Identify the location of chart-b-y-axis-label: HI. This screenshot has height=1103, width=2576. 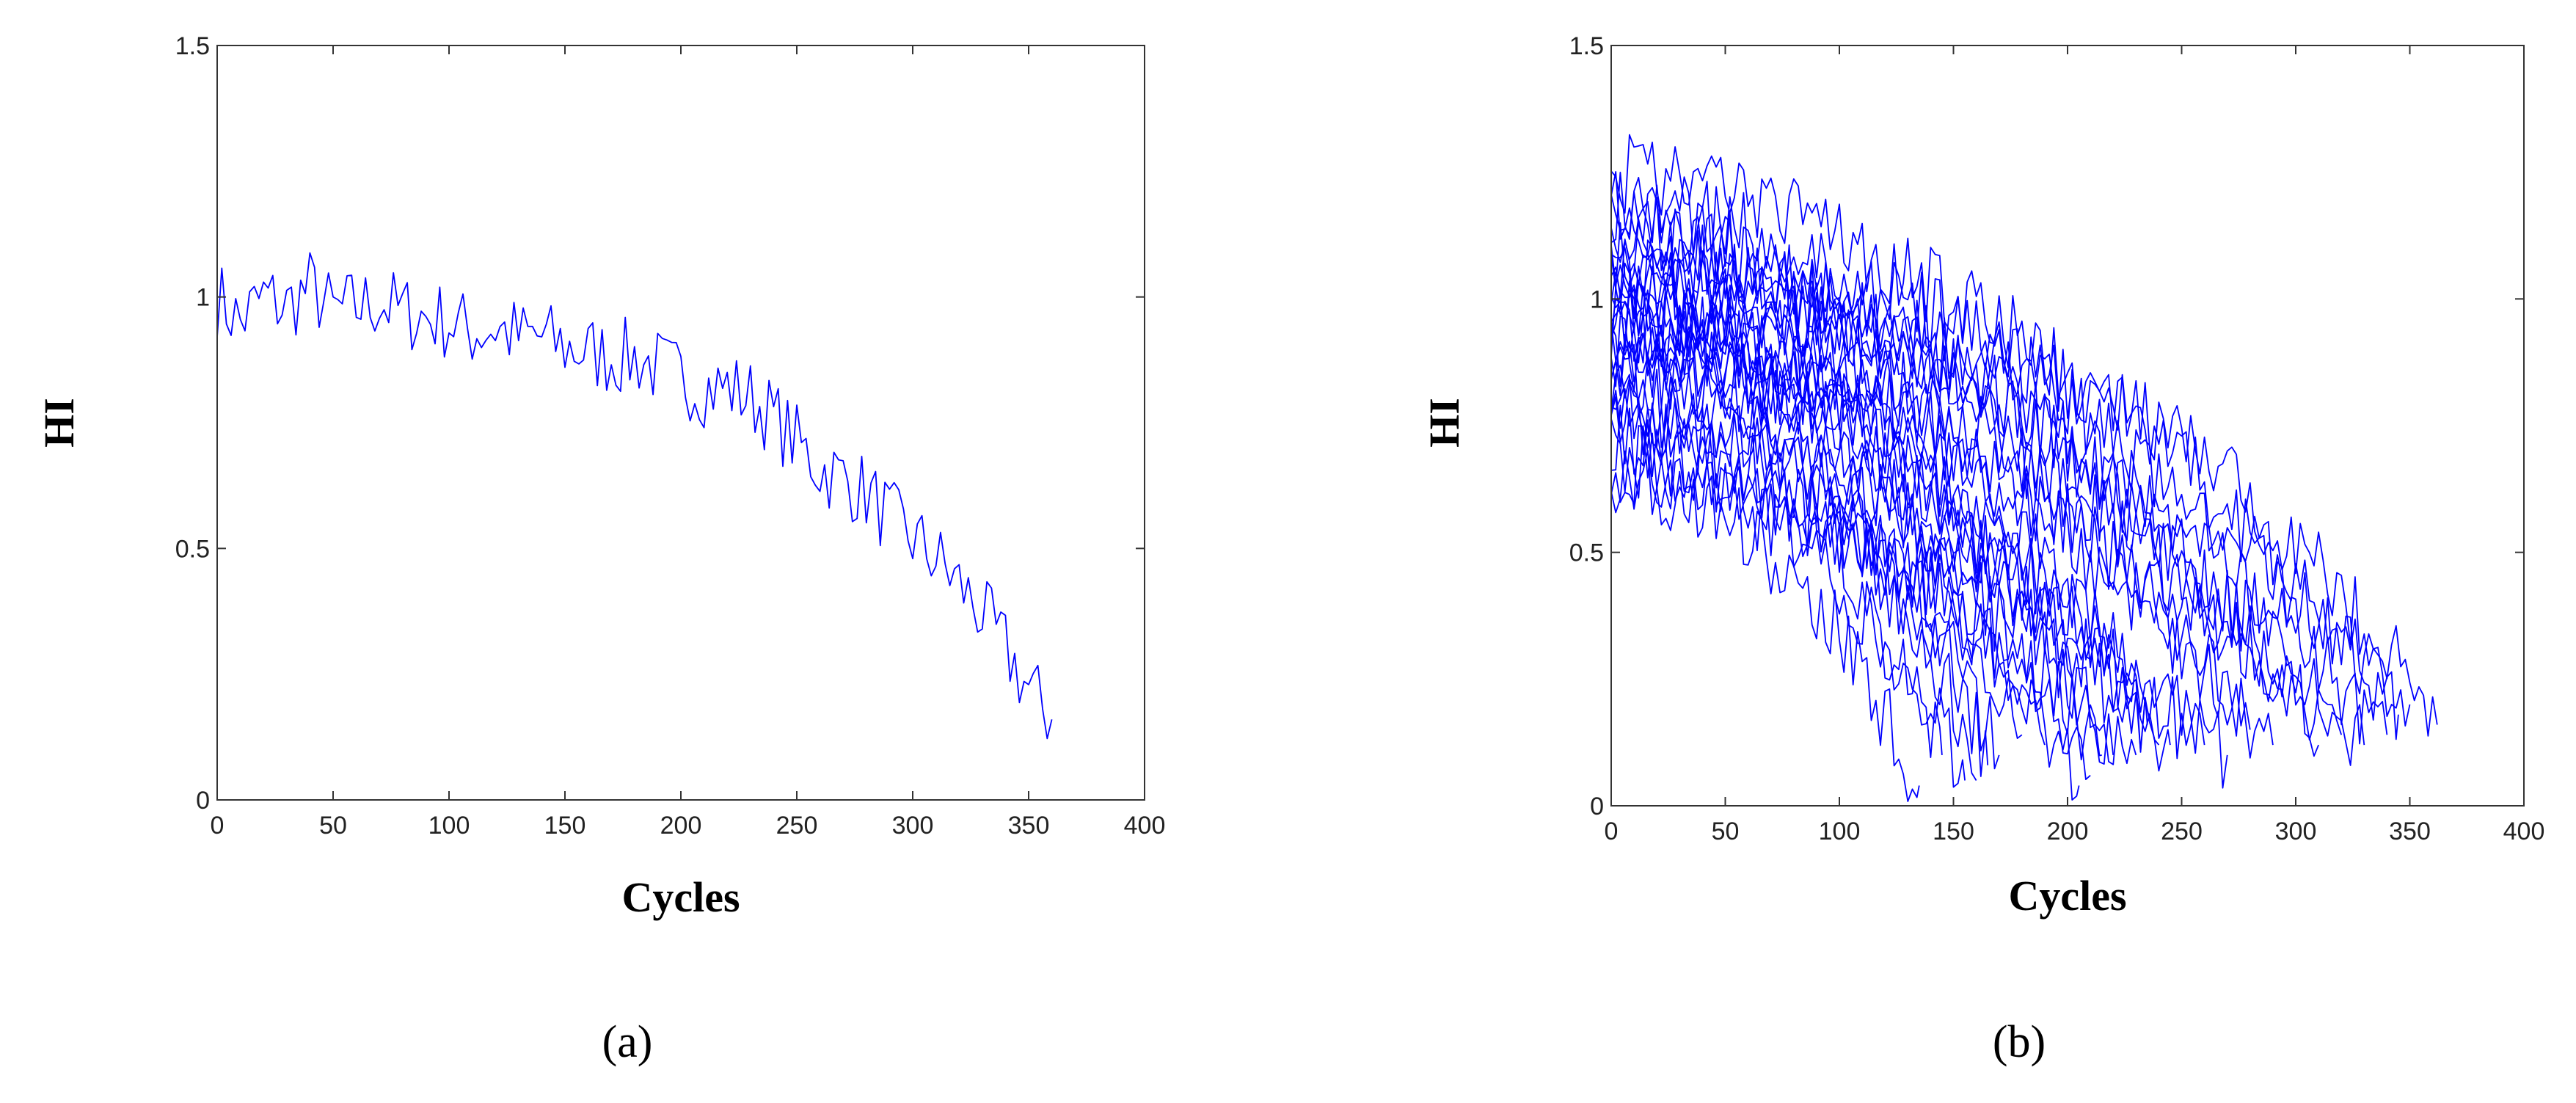
(1444, 423).